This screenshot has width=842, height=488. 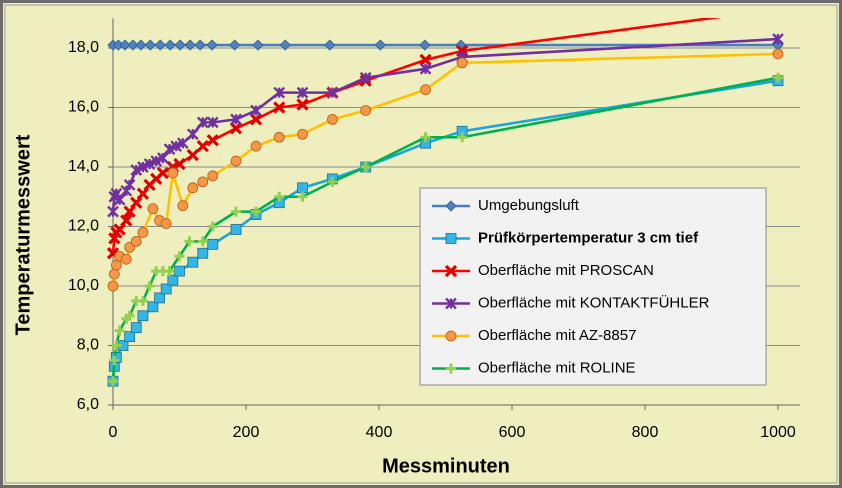 I want to click on legend-item: Prüfkörpertemperatur 3 cm tief, so click(x=565, y=237).